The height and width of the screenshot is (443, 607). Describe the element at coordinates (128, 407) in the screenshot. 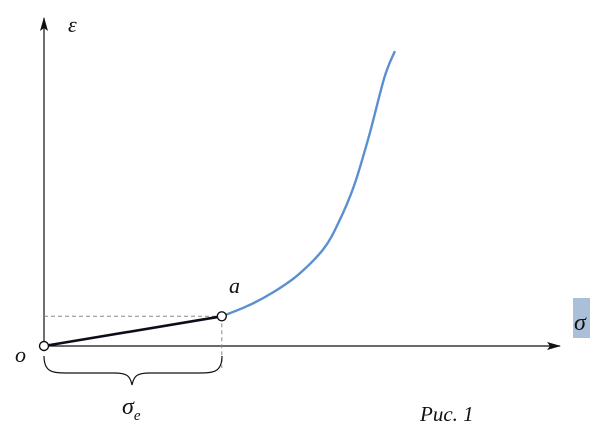

I see `elastic-limit-label-main: σ` at that location.